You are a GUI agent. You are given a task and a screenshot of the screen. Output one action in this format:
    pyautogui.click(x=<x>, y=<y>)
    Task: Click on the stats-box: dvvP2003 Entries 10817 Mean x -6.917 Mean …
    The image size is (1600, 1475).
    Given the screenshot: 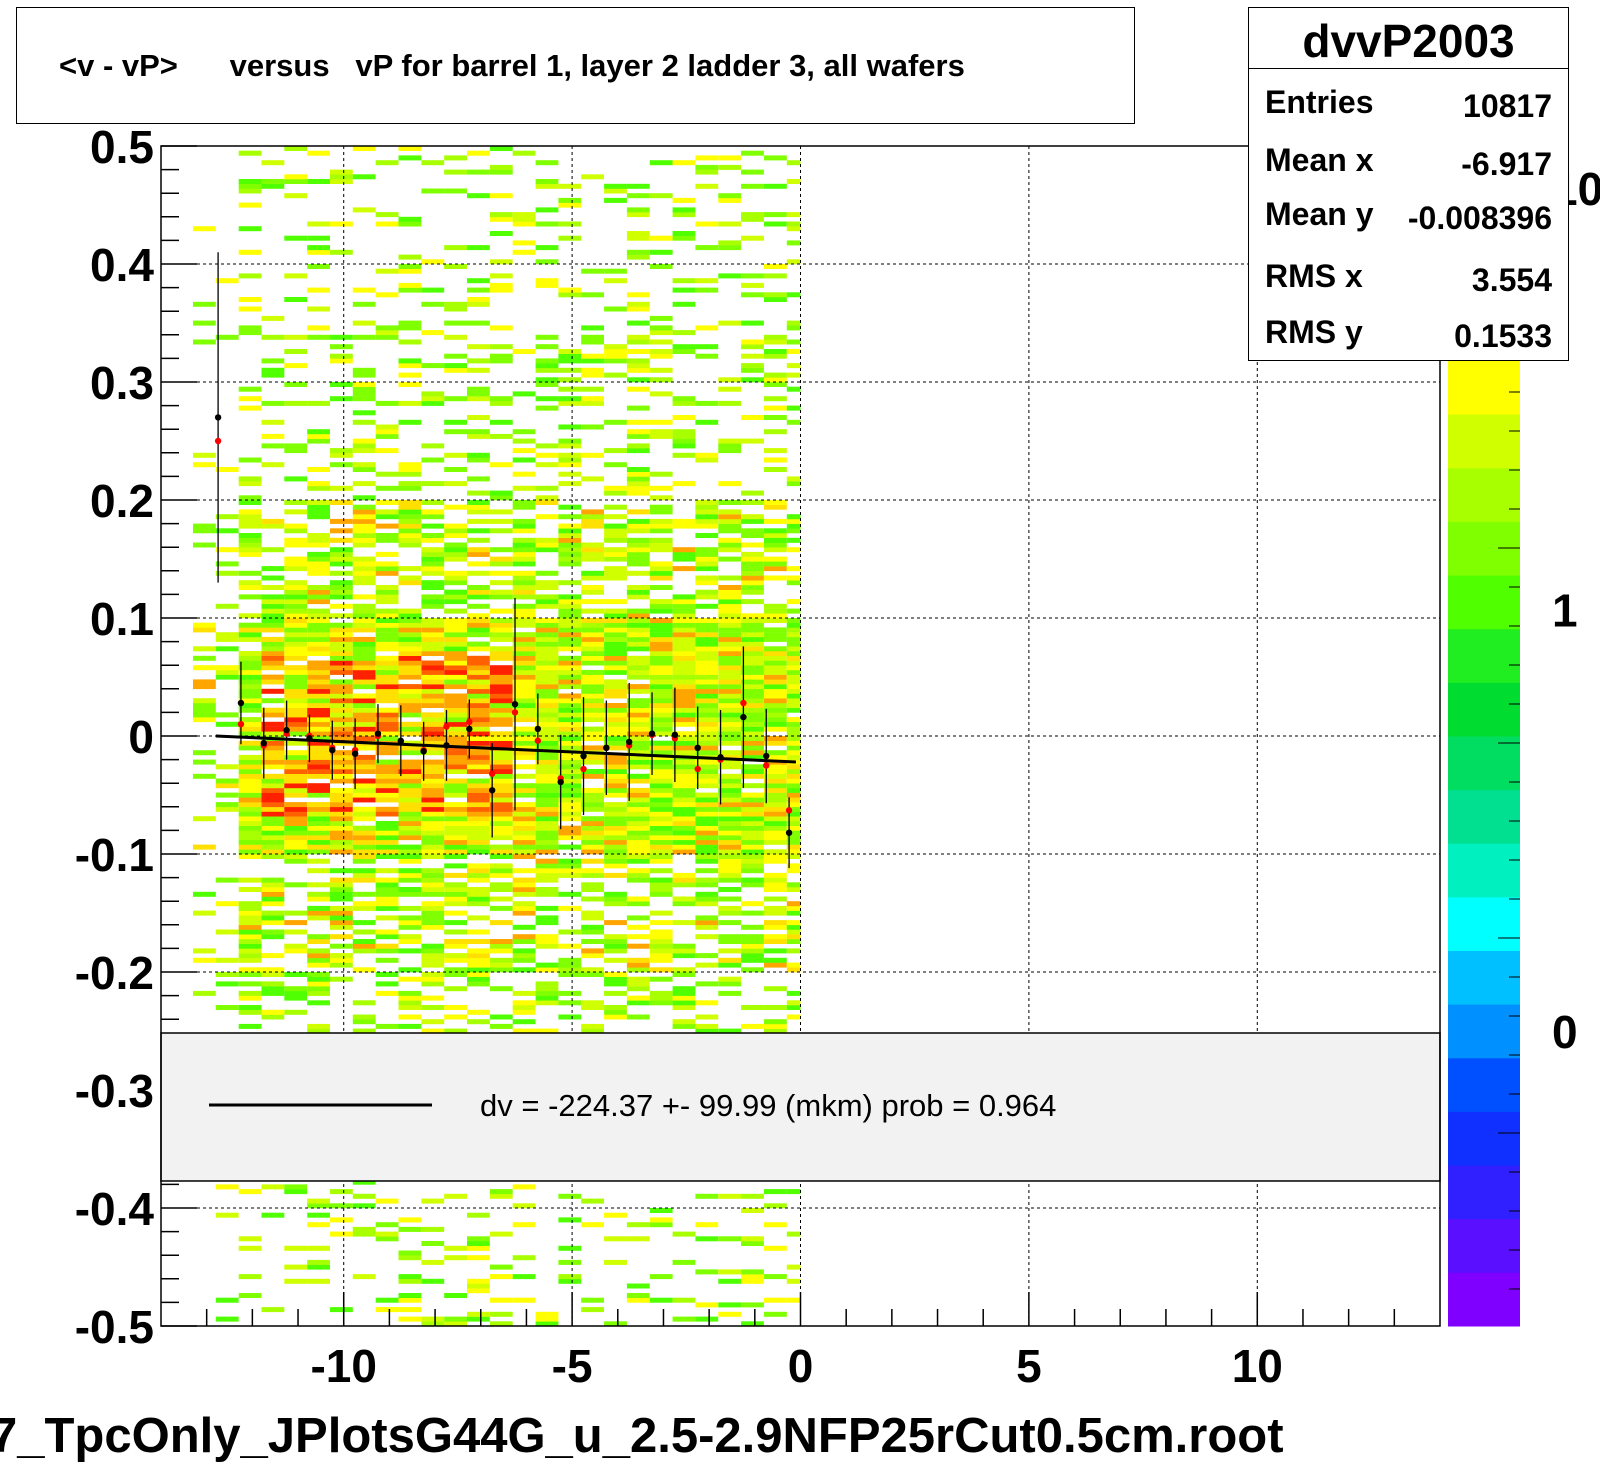 What is the action you would take?
    pyautogui.click(x=1408, y=184)
    